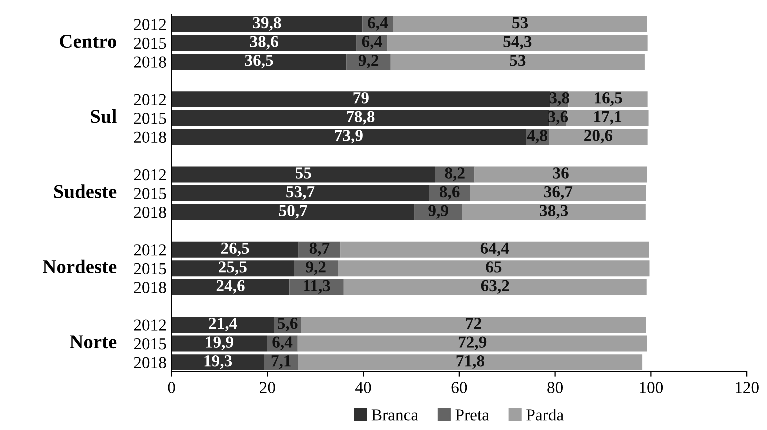 The image size is (767, 430). I want to click on data-label: 8,2, so click(455, 175).